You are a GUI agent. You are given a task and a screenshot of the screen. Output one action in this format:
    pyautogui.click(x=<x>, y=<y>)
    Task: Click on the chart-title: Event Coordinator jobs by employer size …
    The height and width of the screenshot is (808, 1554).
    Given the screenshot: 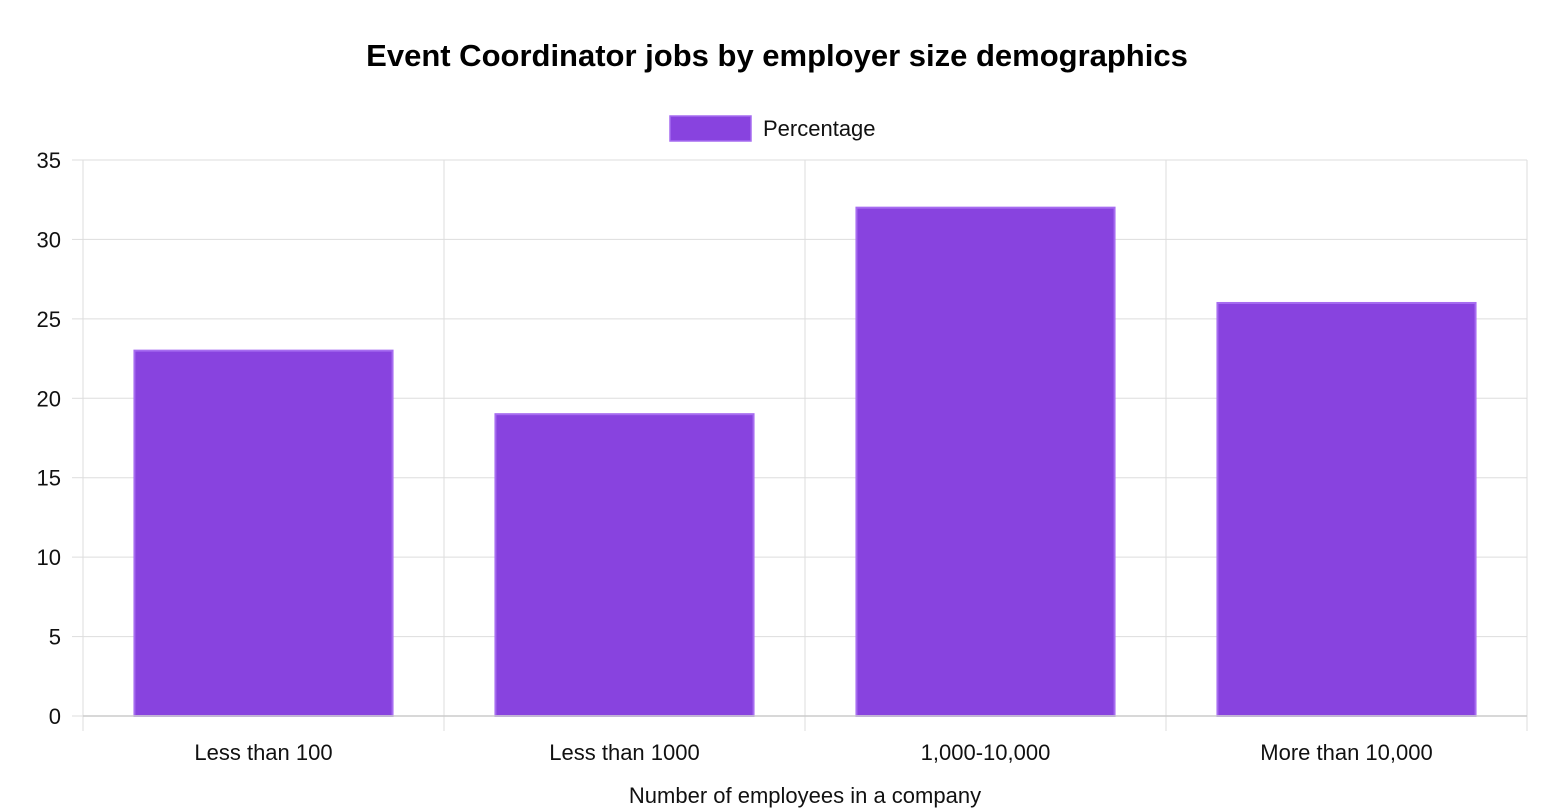 What is the action you would take?
    pyautogui.click(x=777, y=55)
    